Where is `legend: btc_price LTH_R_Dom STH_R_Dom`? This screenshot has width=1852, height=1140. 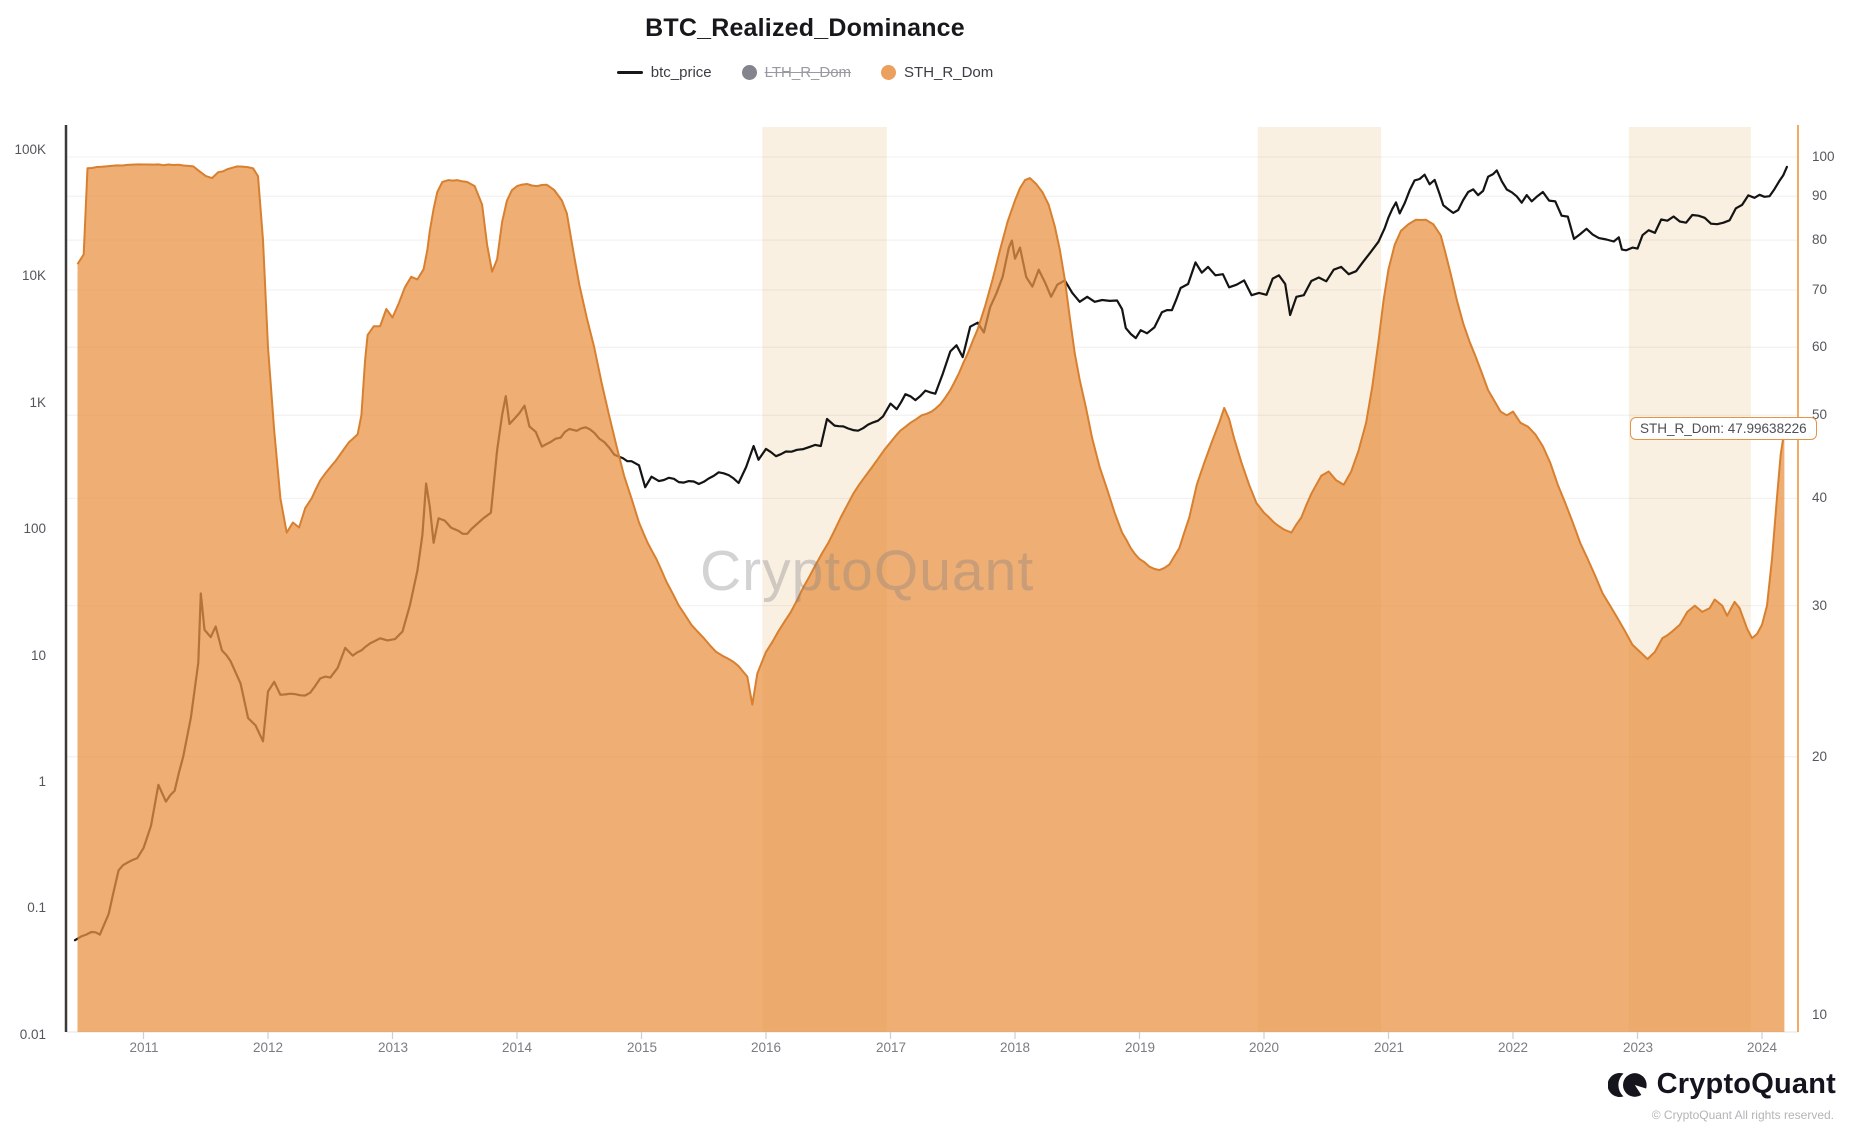 legend: btc_price LTH_R_Dom STH_R_Dom is located at coordinates (805, 72).